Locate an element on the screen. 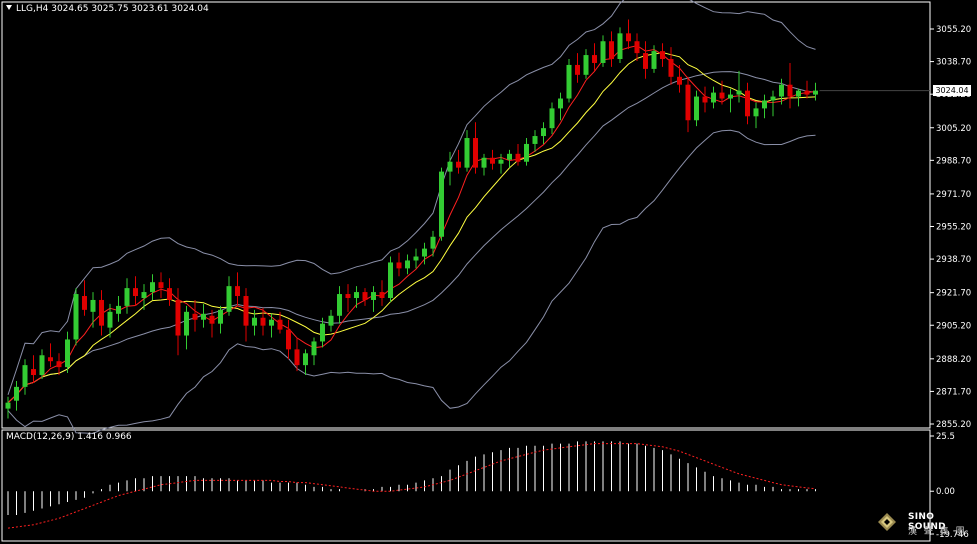 The width and height of the screenshot is (977, 544). price-tick-label: 2938.70 is located at coordinates (953, 260).